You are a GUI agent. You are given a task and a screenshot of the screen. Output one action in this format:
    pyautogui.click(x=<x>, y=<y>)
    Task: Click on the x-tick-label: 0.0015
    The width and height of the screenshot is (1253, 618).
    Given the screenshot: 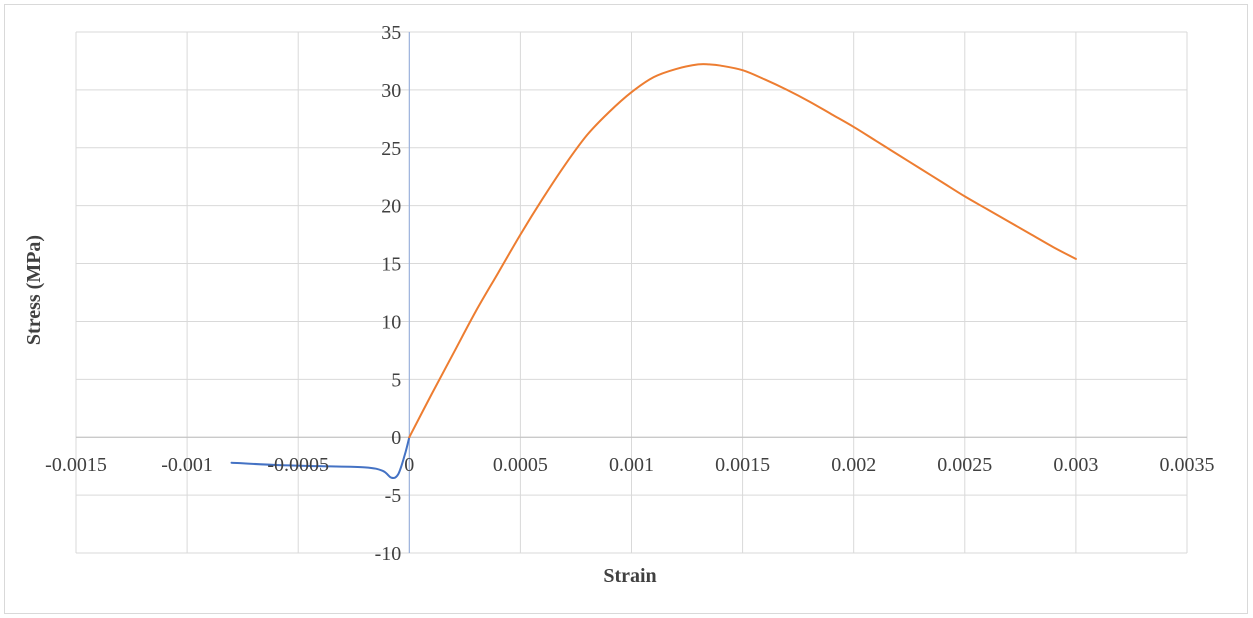 What is the action you would take?
    pyautogui.click(x=742, y=465)
    